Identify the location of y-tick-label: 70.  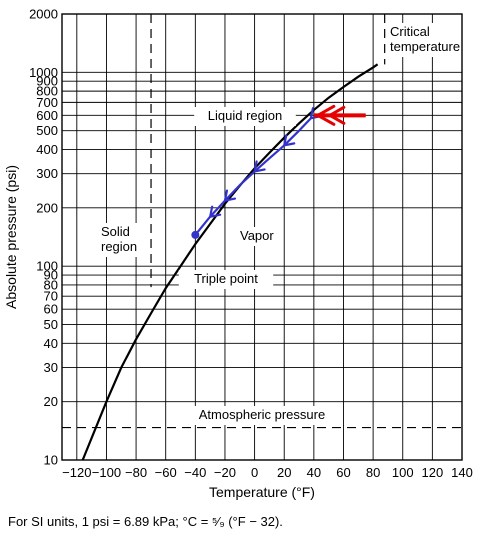
(51, 296).